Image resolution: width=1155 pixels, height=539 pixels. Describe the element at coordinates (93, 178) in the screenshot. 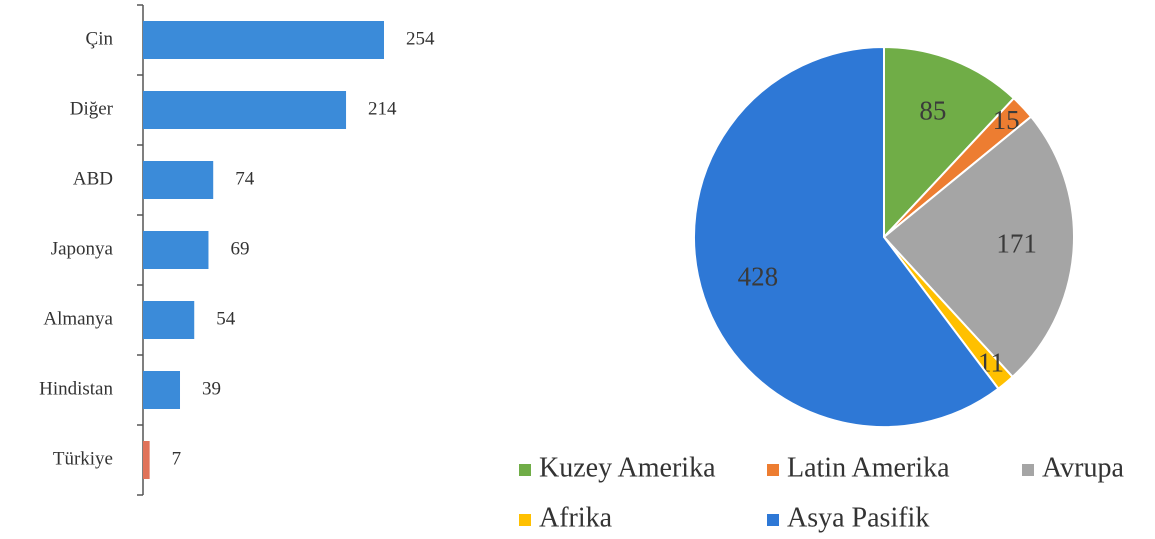

I see `y-tick-label: ABD` at that location.